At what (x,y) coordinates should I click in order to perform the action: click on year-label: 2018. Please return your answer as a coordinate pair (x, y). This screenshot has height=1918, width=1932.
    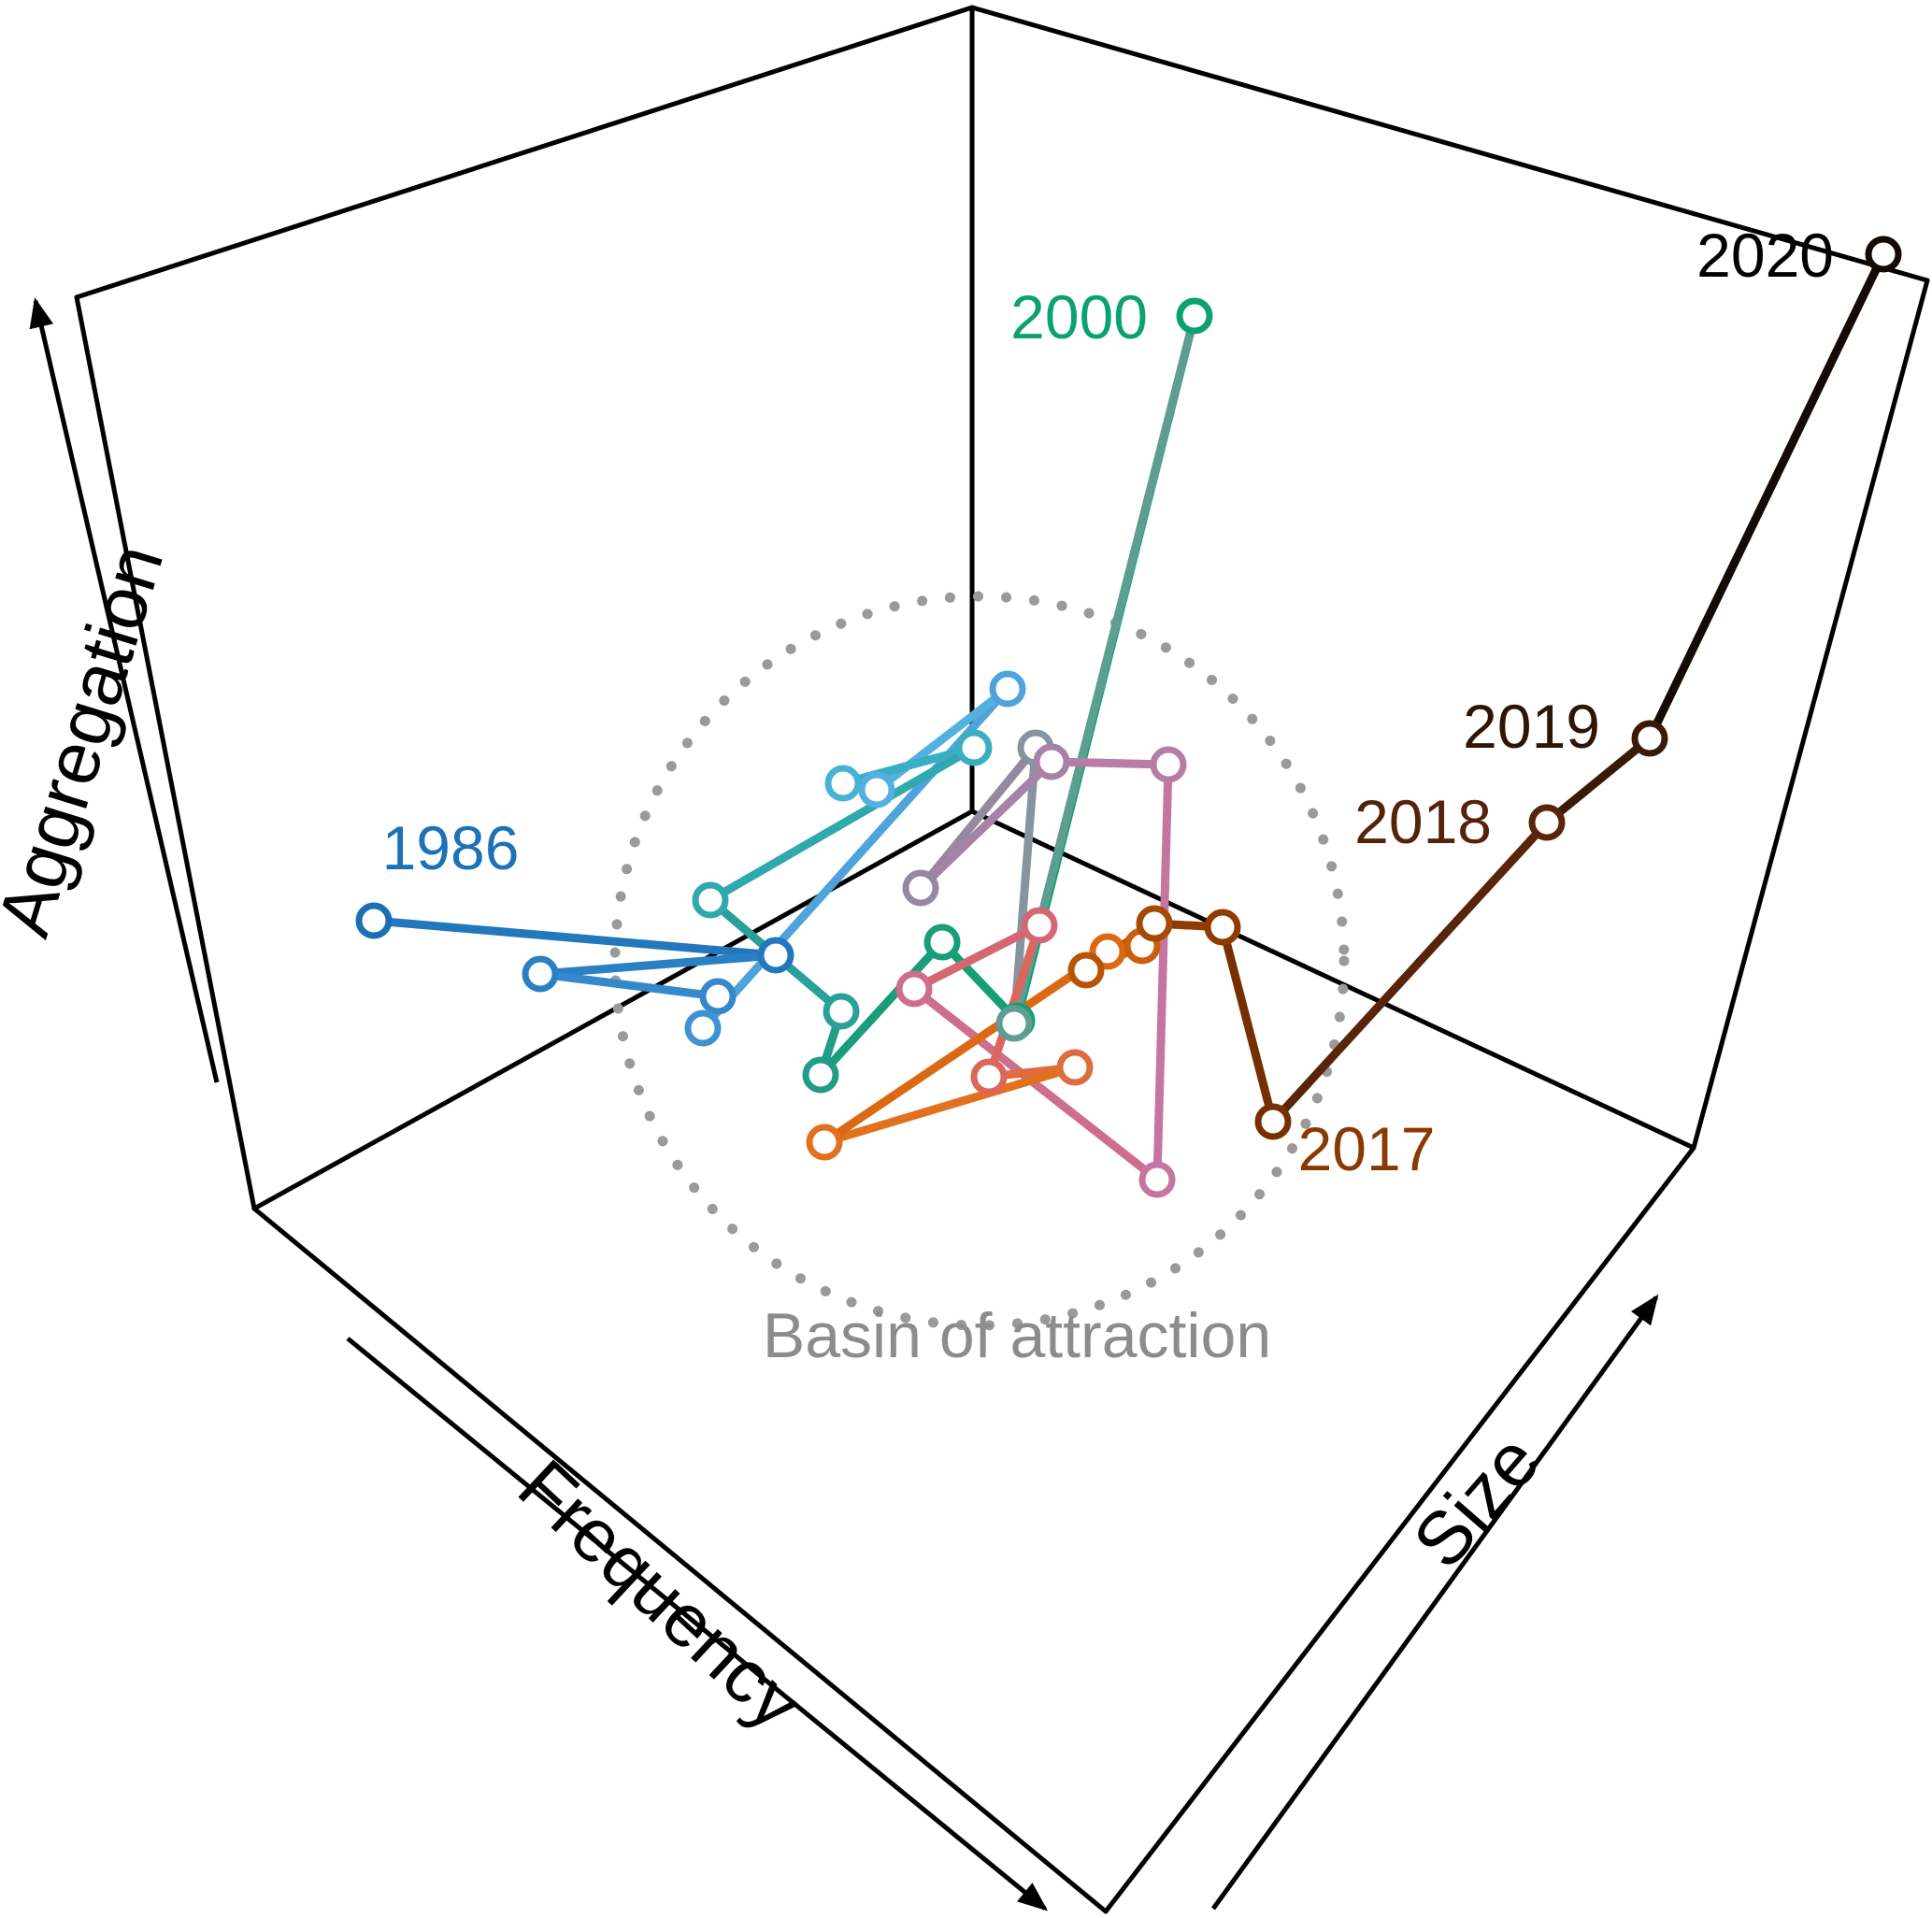
    Looking at the image, I should click on (1423, 821).